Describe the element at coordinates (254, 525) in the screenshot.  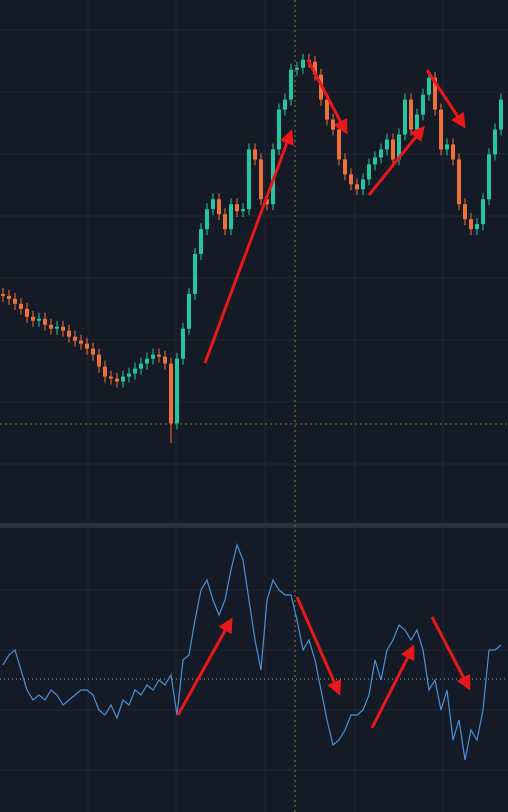
I see `pane-separator` at that location.